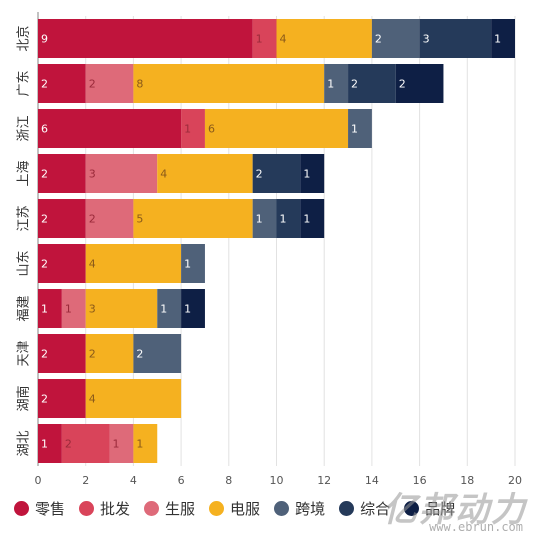 The height and width of the screenshot is (543, 537). I want to click on x-tick-label: 0, so click(38, 480).